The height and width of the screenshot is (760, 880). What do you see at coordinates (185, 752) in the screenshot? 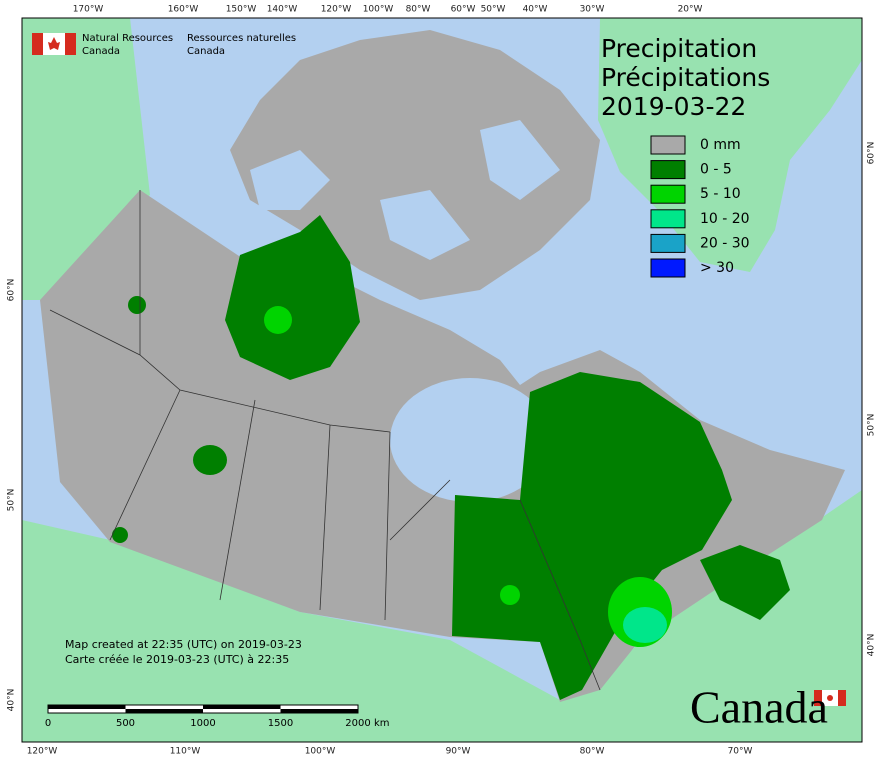
I see `longitude-label: 110°W` at bounding box center [185, 752].